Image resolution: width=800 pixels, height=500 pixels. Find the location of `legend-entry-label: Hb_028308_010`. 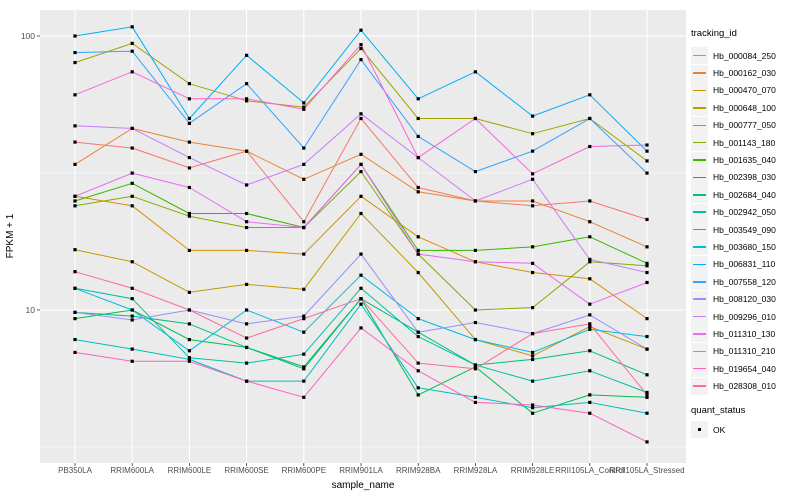

legend-entry-label: Hb_028308_010 is located at coordinates (744, 386).